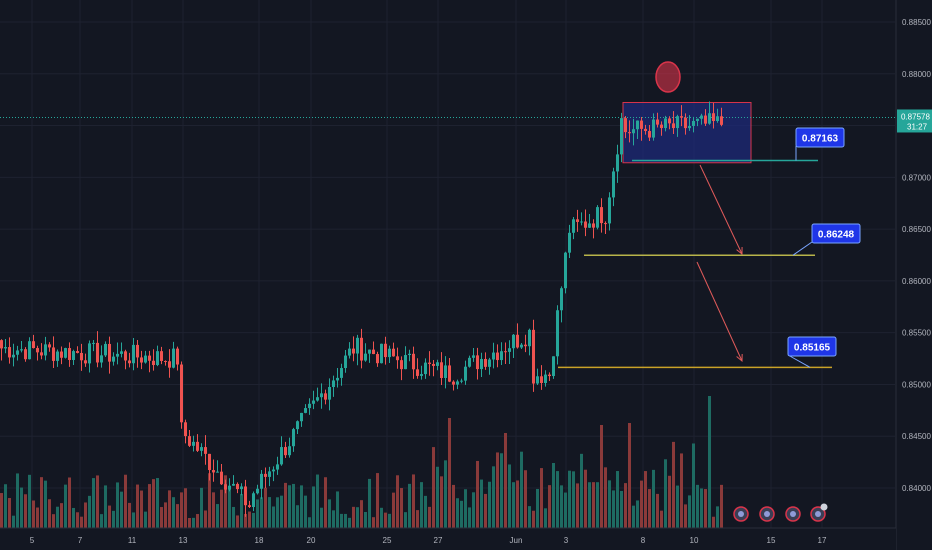 The height and width of the screenshot is (550, 932). What do you see at coordinates (916, 281) in the screenshot?
I see `price-tick-label: 0.86000` at bounding box center [916, 281].